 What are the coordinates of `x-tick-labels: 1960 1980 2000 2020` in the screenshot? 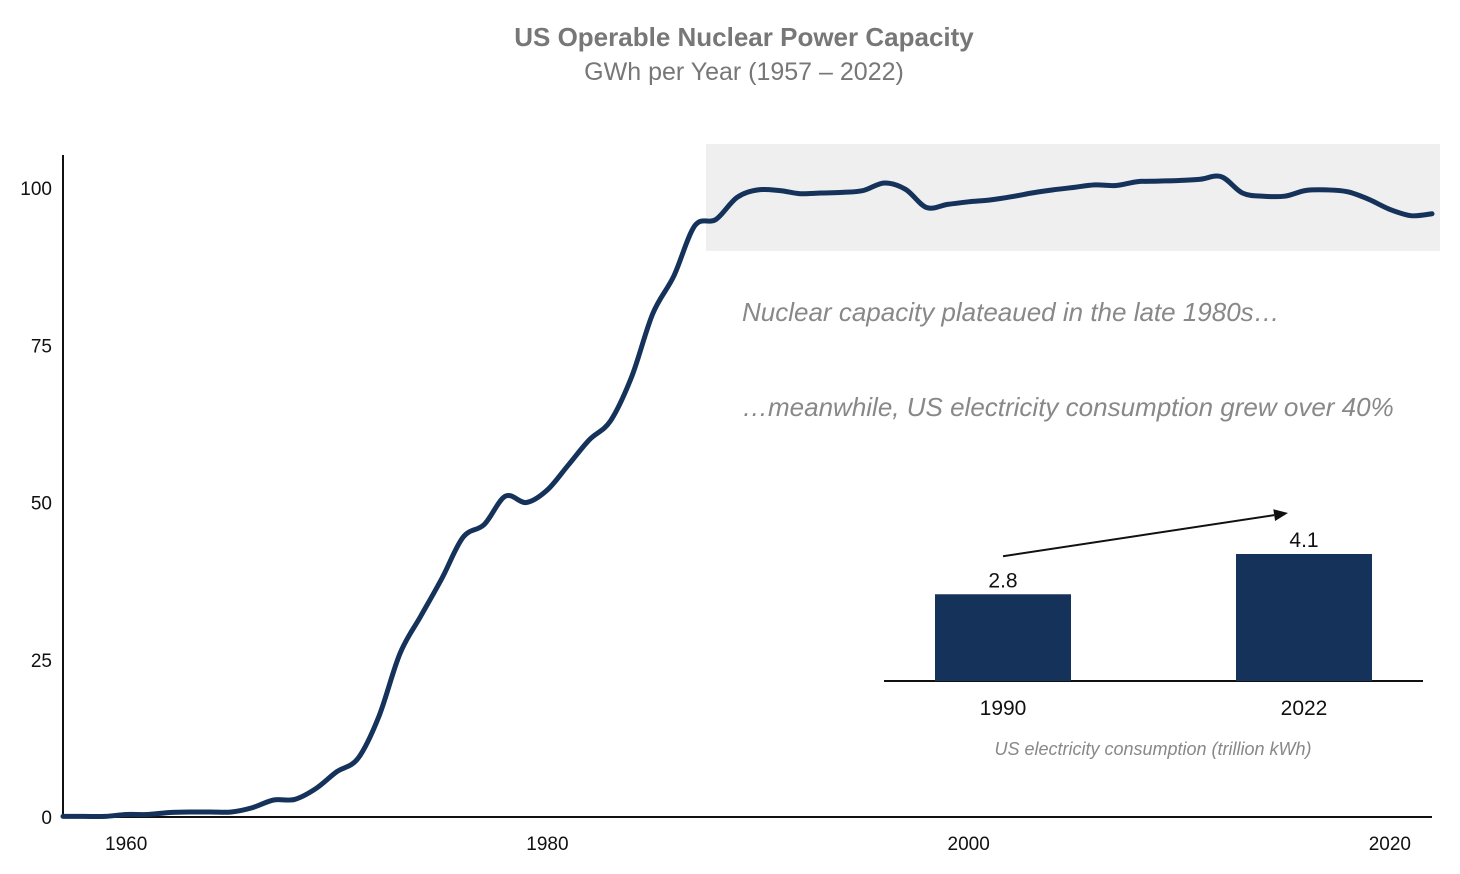 It's located at (758, 844).